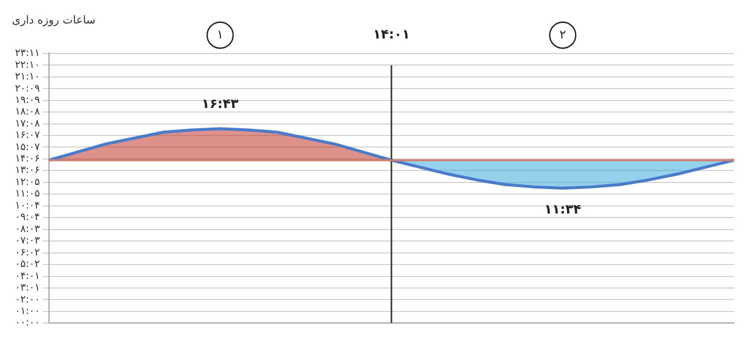 The height and width of the screenshot is (340, 754). What do you see at coordinates (27, 53) in the screenshot?
I see `y-tick-label: ۲۳:۱۱` at bounding box center [27, 53].